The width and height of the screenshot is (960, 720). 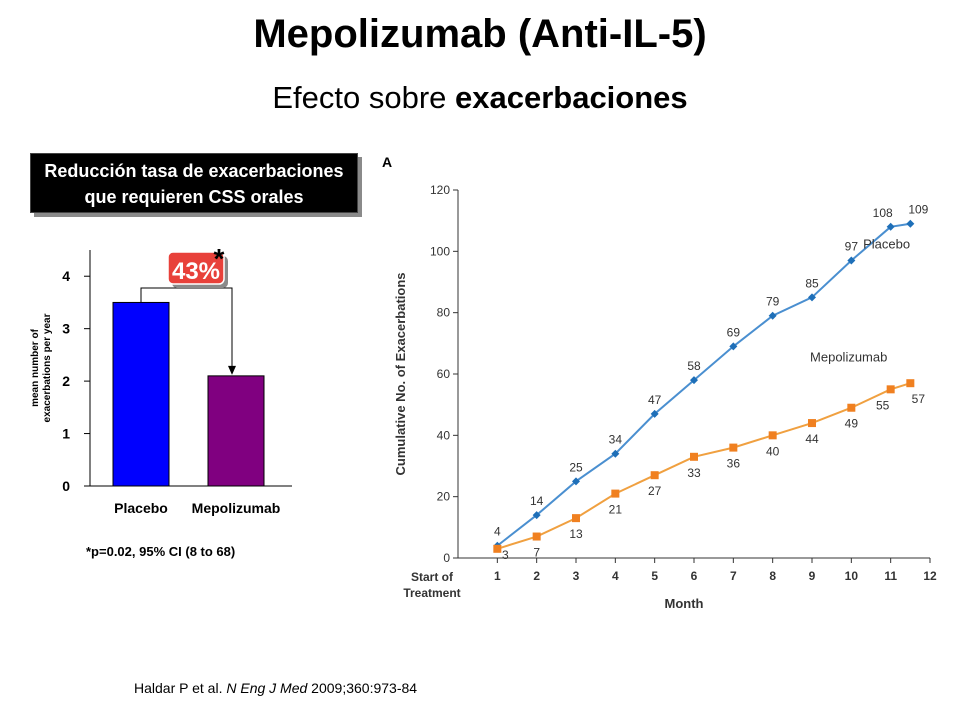 What do you see at coordinates (66, 434) in the screenshot?
I see `bar-y-tick-label: 1` at bounding box center [66, 434].